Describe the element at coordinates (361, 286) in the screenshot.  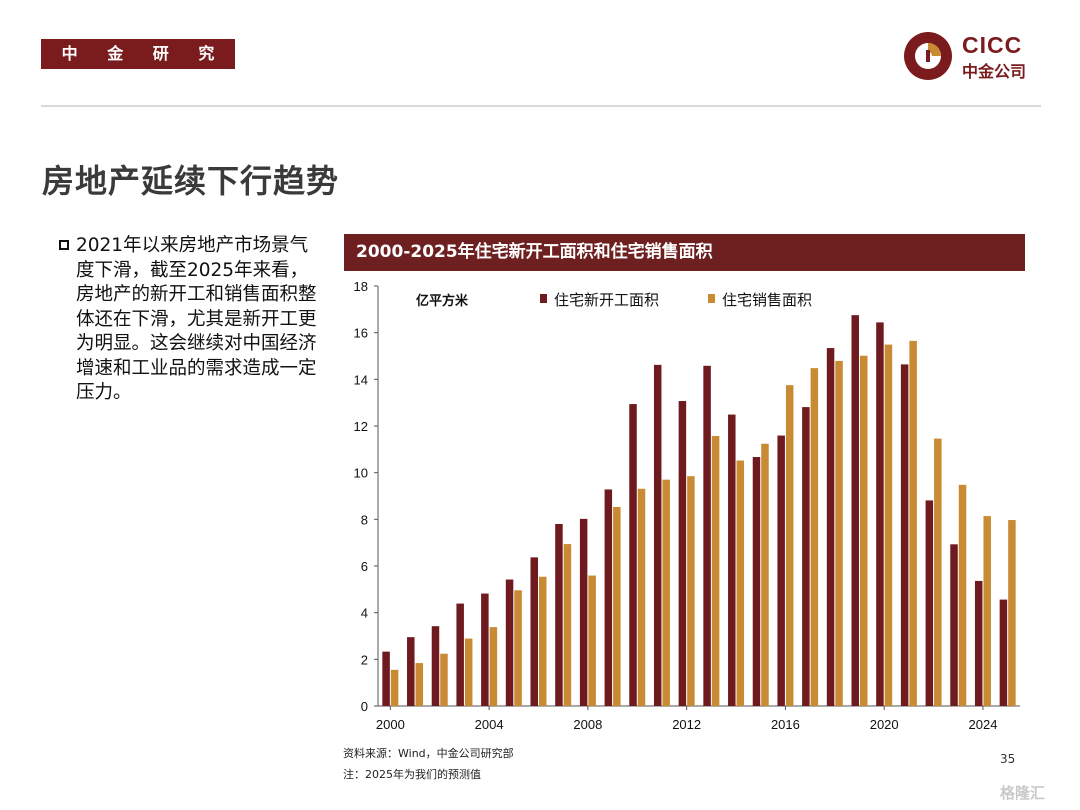
I see `y-tick-label: 18` at that location.